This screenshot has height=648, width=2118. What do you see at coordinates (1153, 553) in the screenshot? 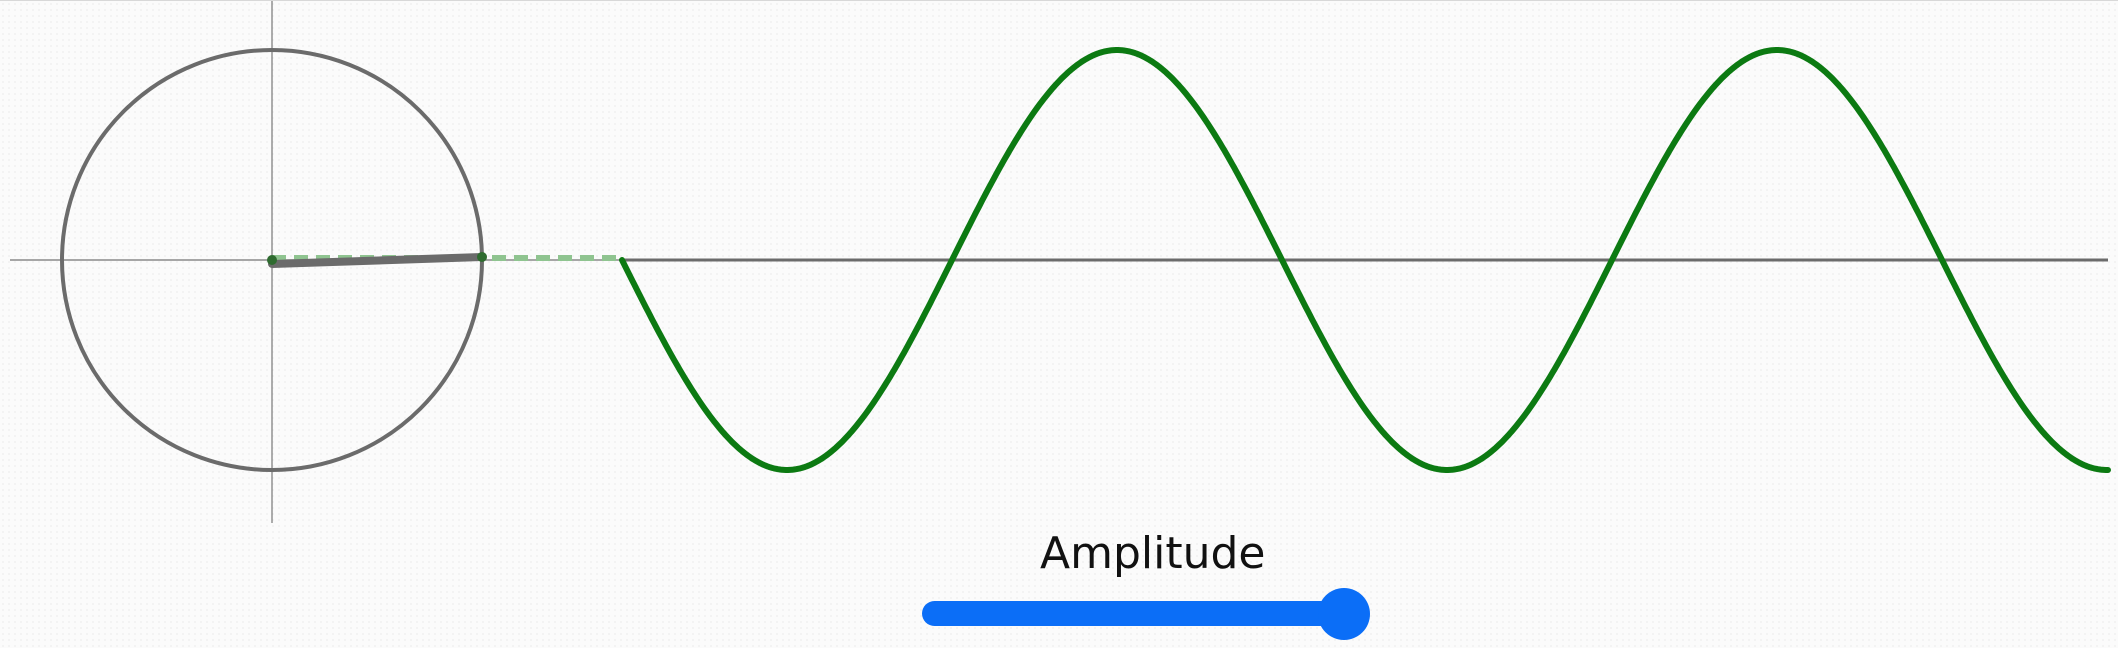
I see `amplitude-label: Amplitude` at bounding box center [1153, 553].